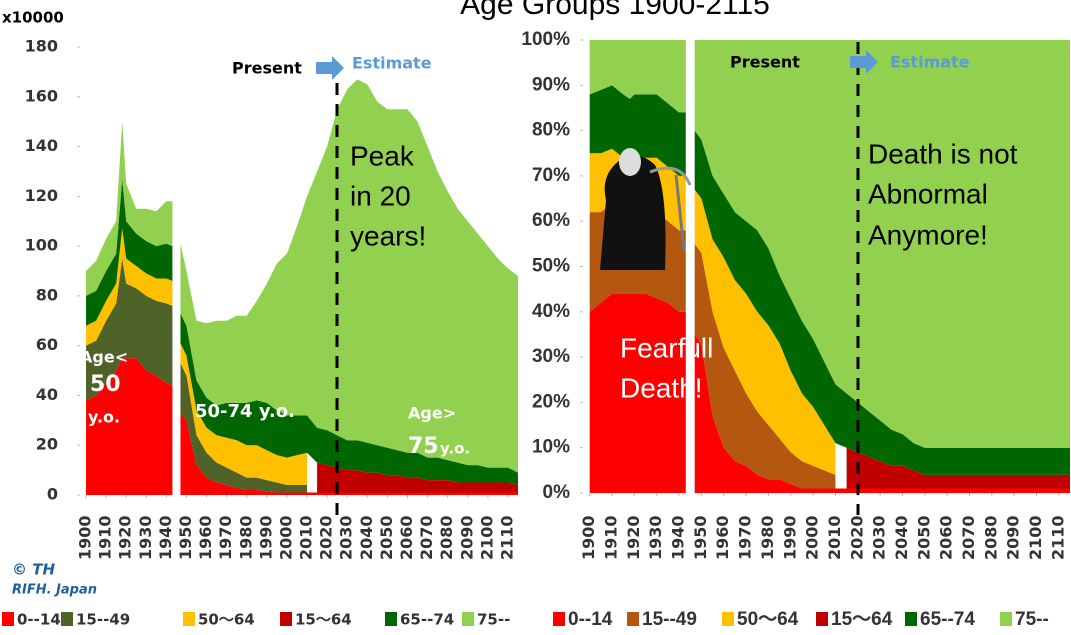 The height and width of the screenshot is (635, 1071). What do you see at coordinates (47, 394) in the screenshot?
I see `y-tick-label: 40` at bounding box center [47, 394].